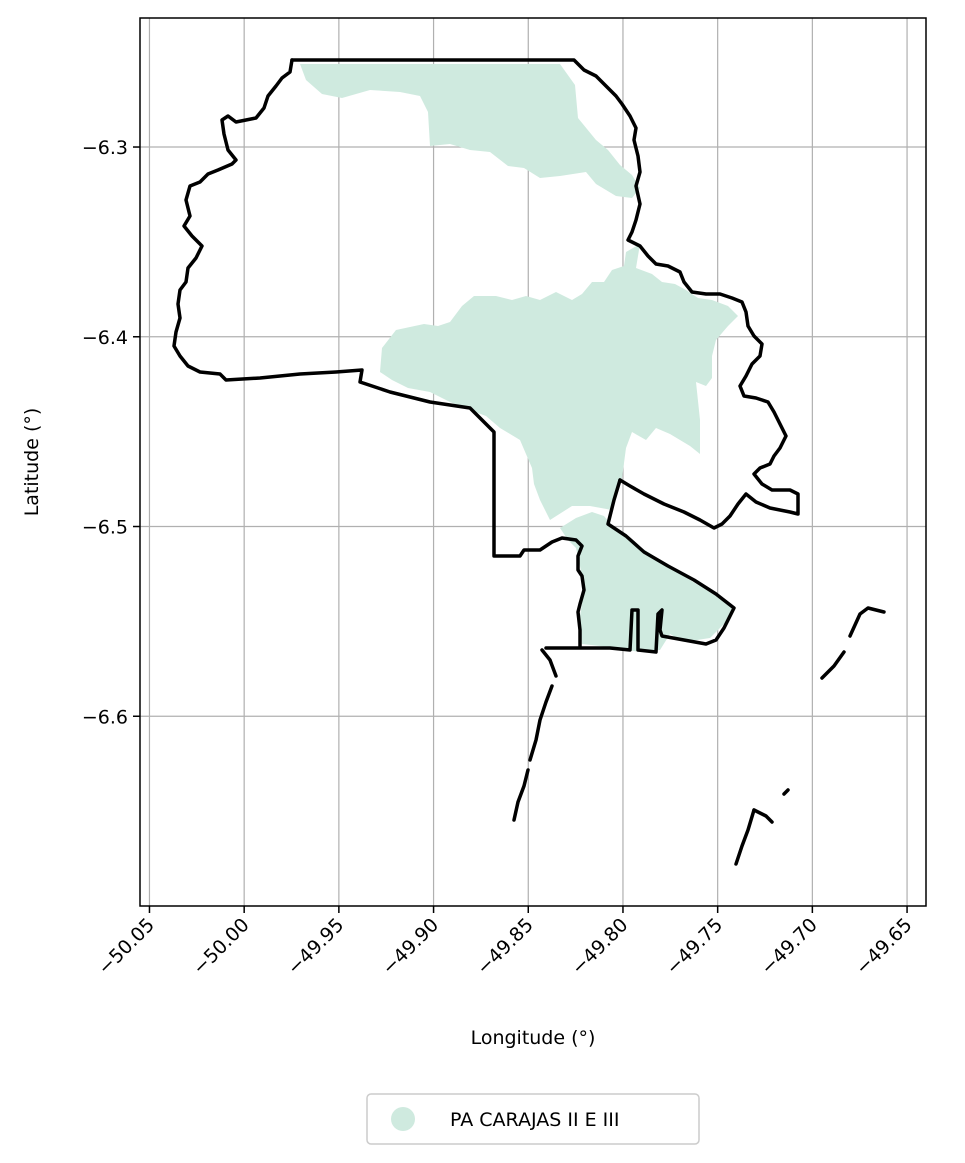 The image size is (965, 1163). Describe the element at coordinates (470, 131) in the screenshot. I see `settlement-area-north` at that location.